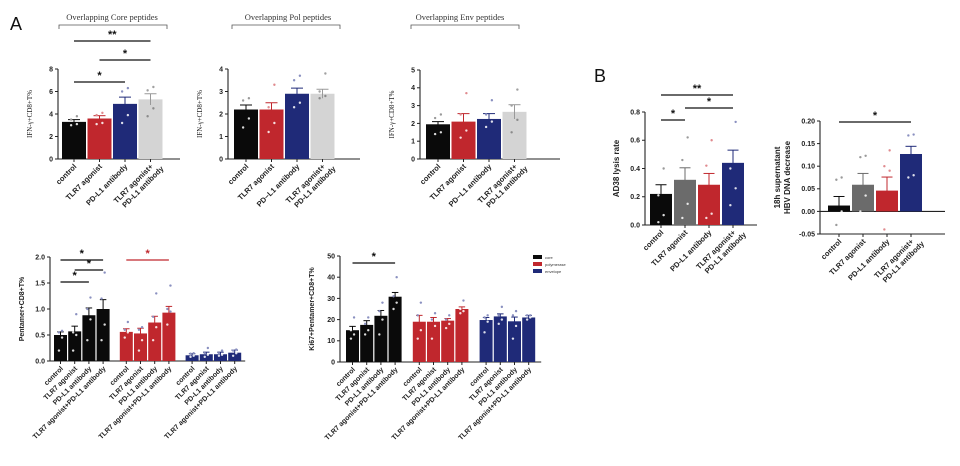 The image size is (960, 466). What do you see at coordinates (40, 257) in the screenshot?
I see `y-tick-label: 2.0` at bounding box center [40, 257].